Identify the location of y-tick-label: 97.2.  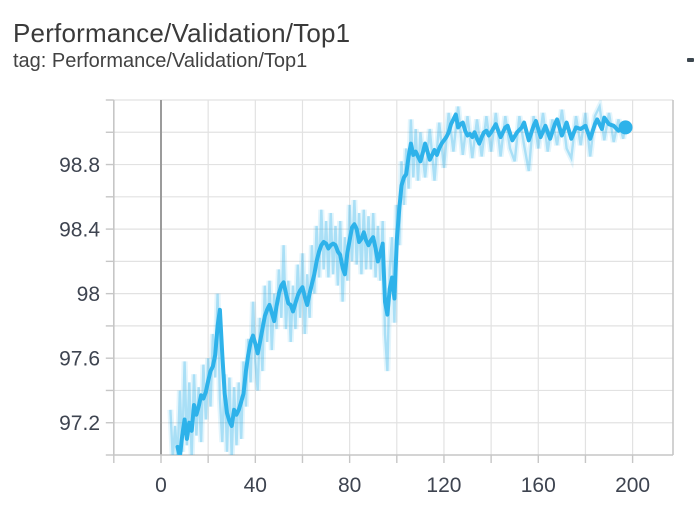
(79, 423).